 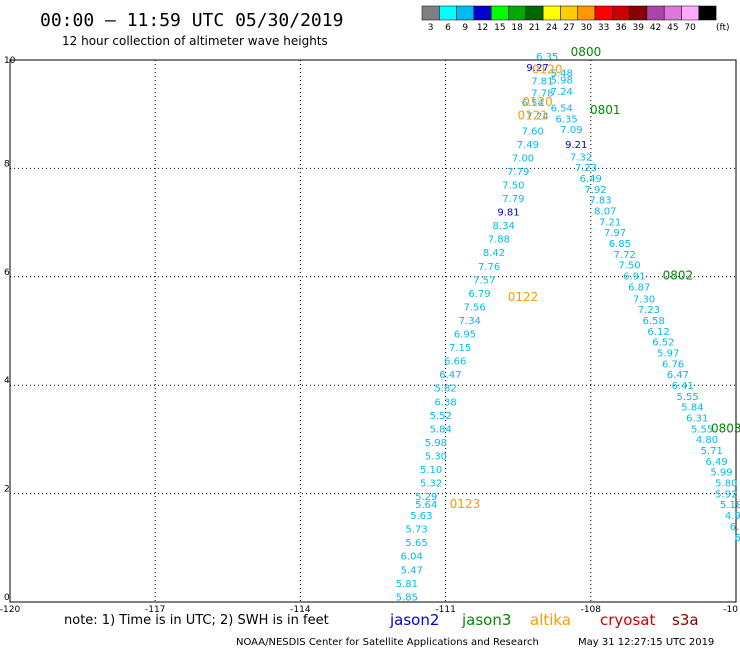 What do you see at coordinates (600, 201) in the screenshot?
I see `data-point: 7.83` at bounding box center [600, 201].